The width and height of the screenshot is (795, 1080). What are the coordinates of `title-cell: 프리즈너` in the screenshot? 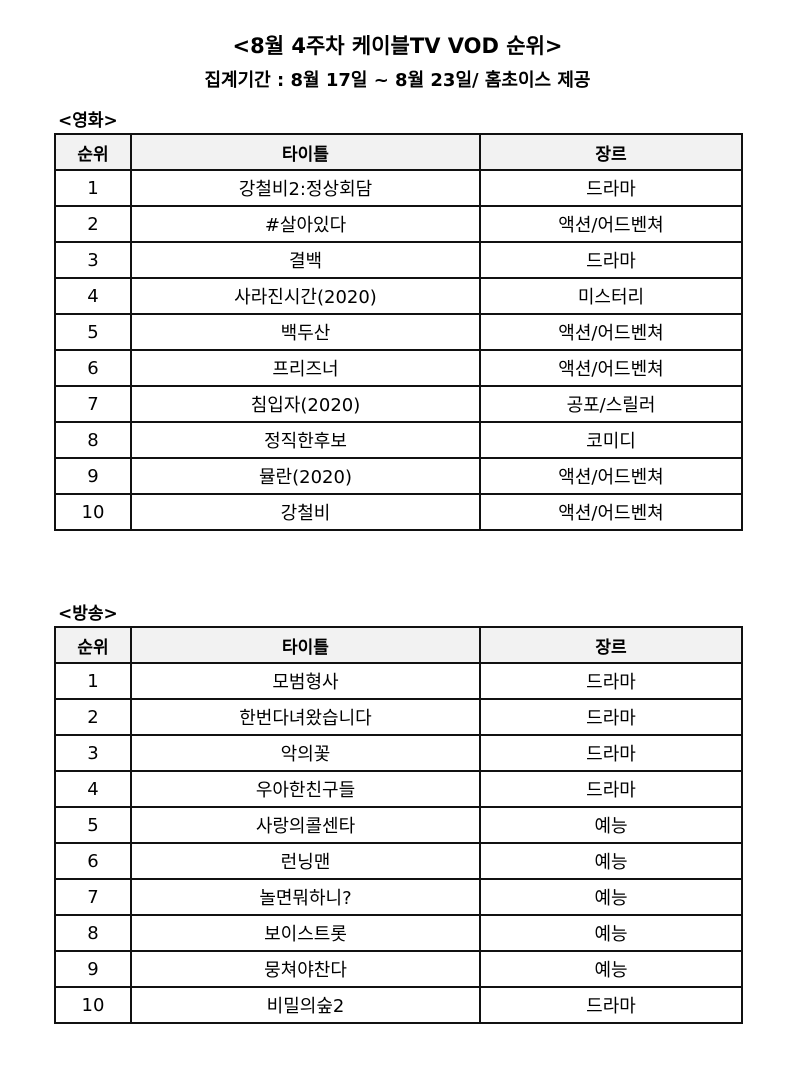 It's located at (305, 368).